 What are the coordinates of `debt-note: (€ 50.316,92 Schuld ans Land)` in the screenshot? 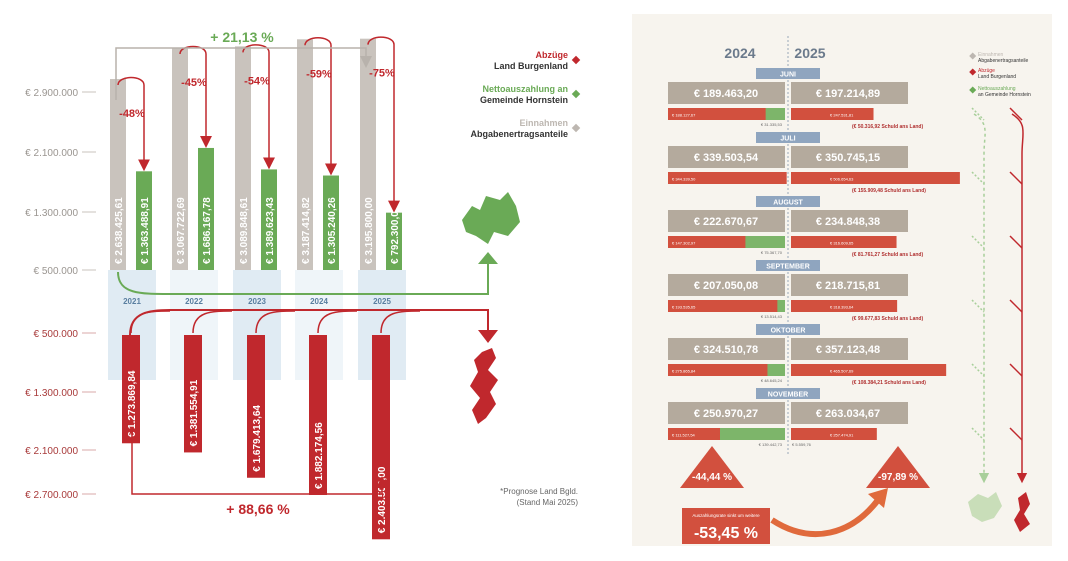 It's located at (887, 127).